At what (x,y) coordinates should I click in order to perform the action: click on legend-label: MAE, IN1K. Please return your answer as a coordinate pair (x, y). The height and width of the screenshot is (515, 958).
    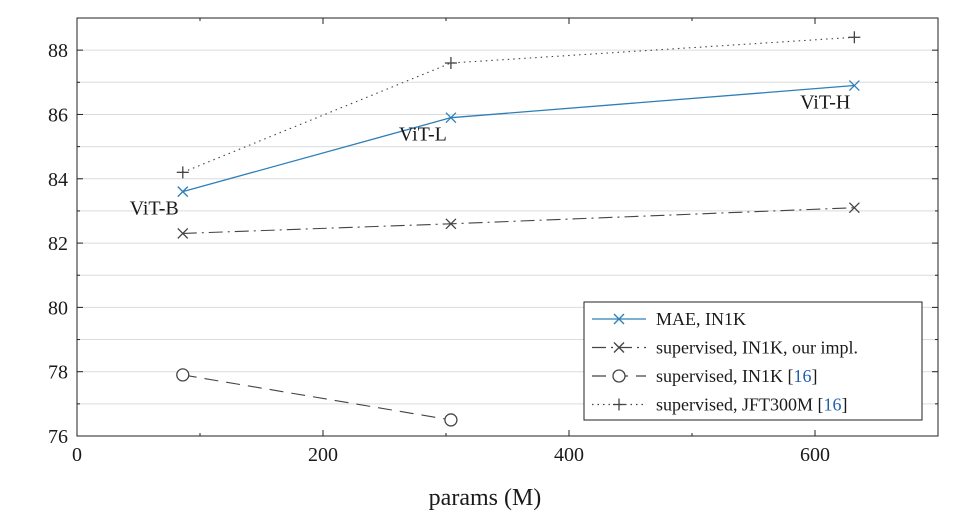
    Looking at the image, I should click on (701, 319).